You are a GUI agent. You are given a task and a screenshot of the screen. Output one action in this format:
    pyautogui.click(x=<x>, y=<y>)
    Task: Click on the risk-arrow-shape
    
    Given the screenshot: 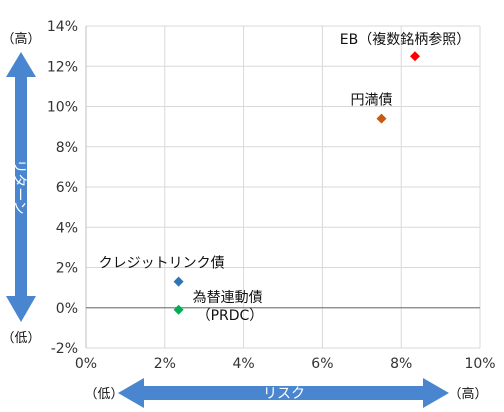 What is the action you would take?
    pyautogui.click(x=283, y=393)
    